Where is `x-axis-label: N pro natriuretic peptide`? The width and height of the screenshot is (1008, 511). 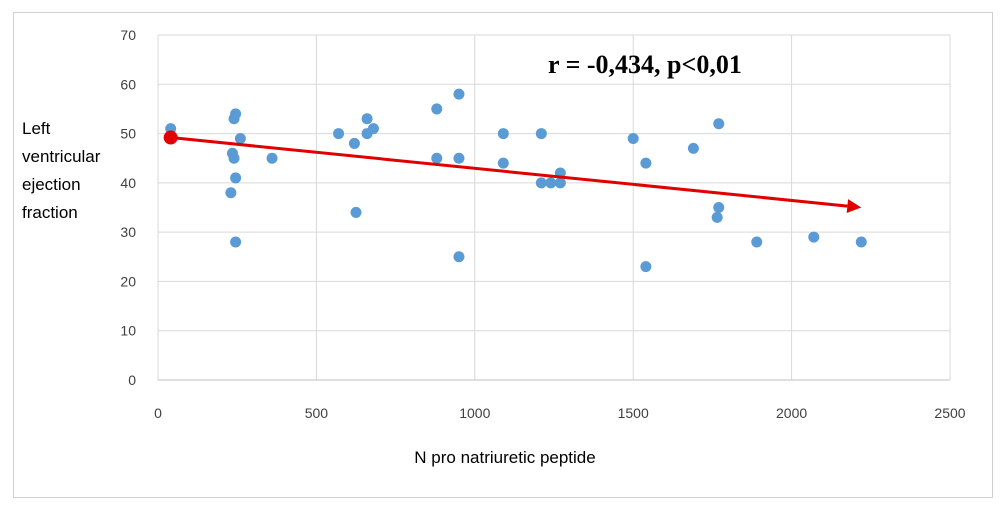 x-axis-label: N pro natriuretic peptide is located at coordinates (505, 457).